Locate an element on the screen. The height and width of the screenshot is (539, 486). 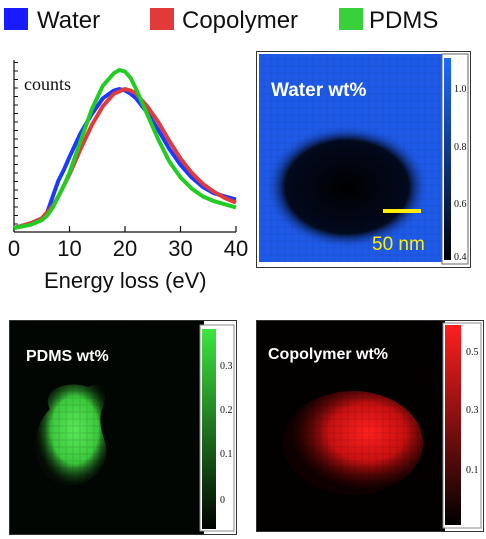
copolymer-map-title: Copolymer wt% is located at coordinates (328, 354).